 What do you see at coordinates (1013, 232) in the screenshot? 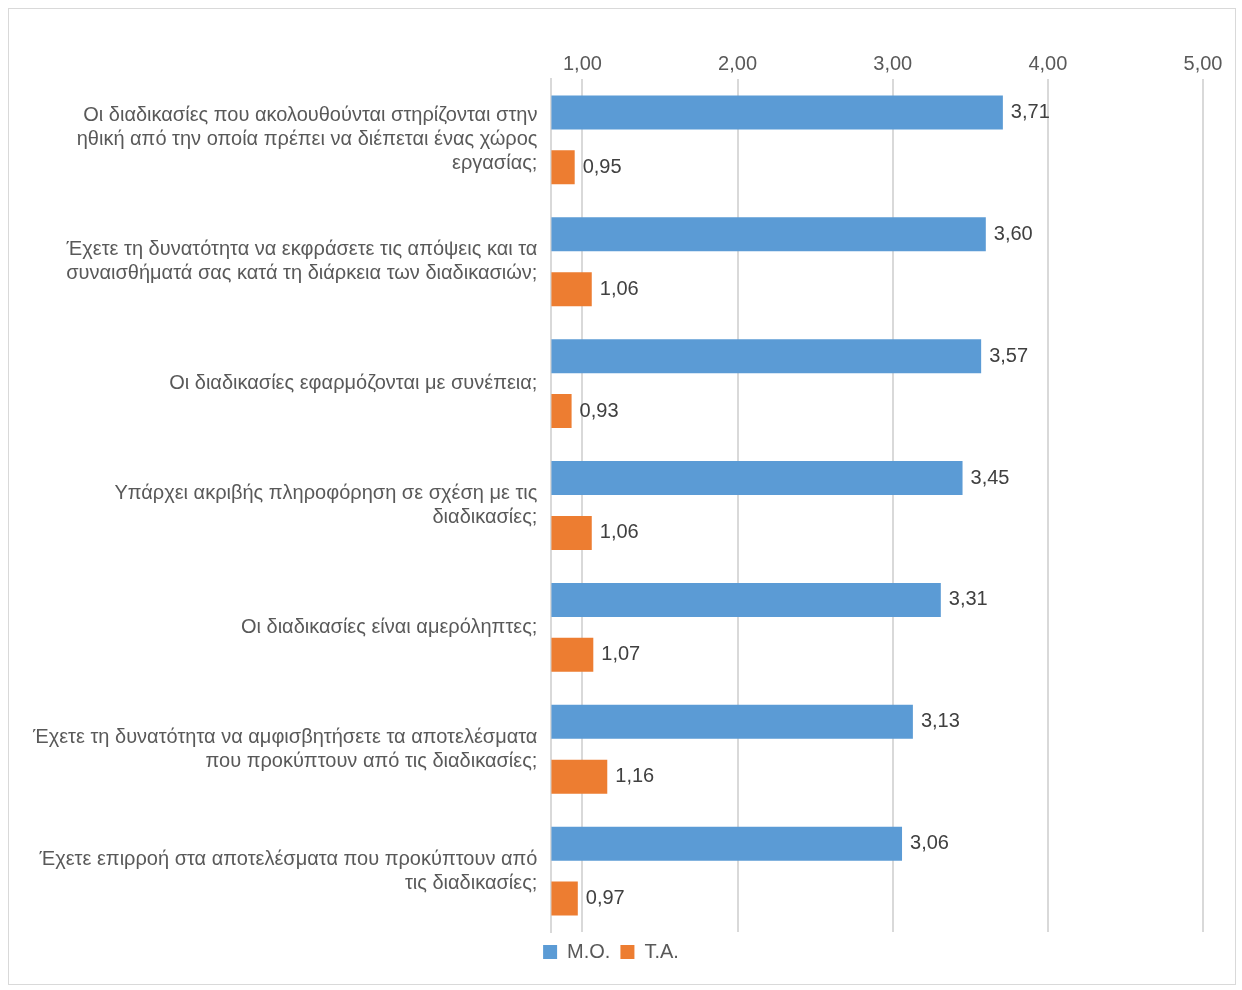
I see `data-label: 3,60` at bounding box center [1013, 232].